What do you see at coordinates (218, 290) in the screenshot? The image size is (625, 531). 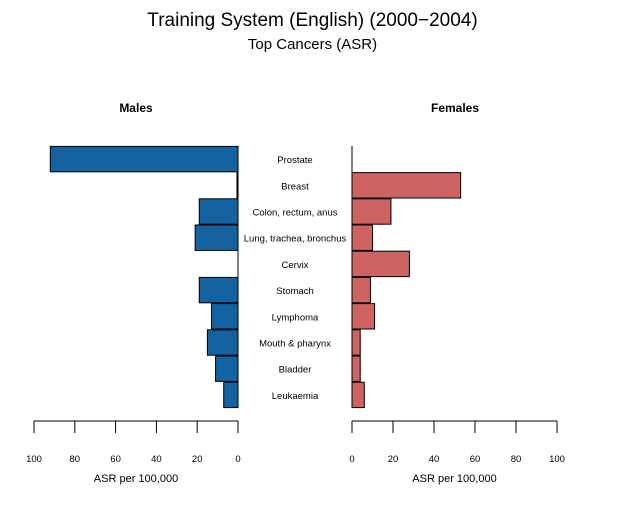 I see `male-bar-stomach` at bounding box center [218, 290].